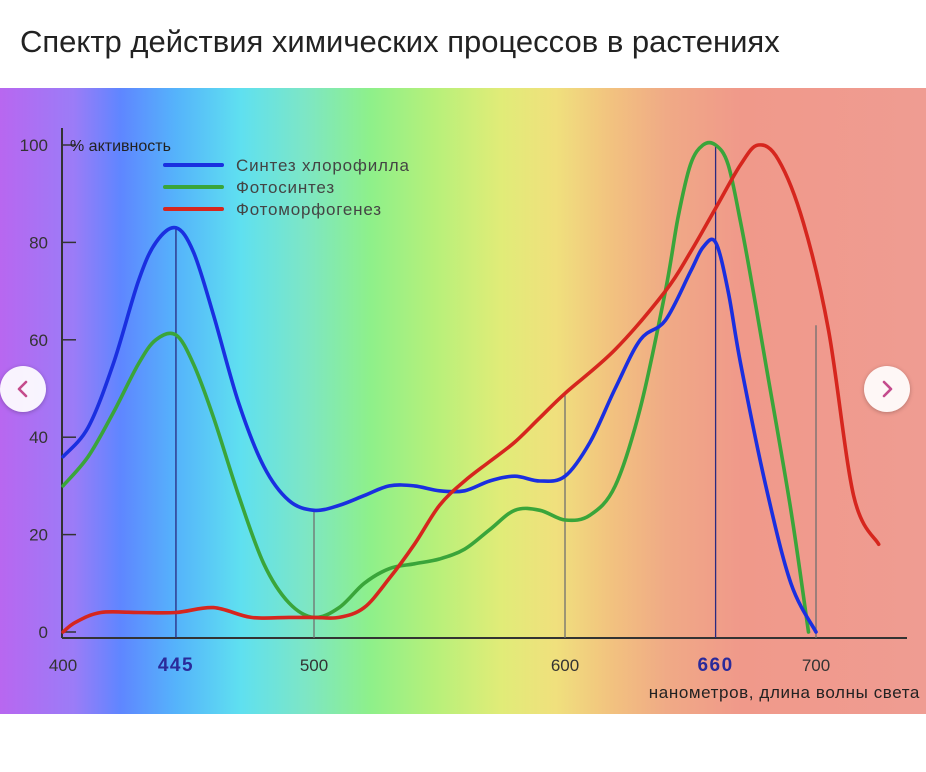 This screenshot has height=772, width=926. What do you see at coordinates (176, 665) in the screenshot?
I see `x-tick-label: 445` at bounding box center [176, 665].